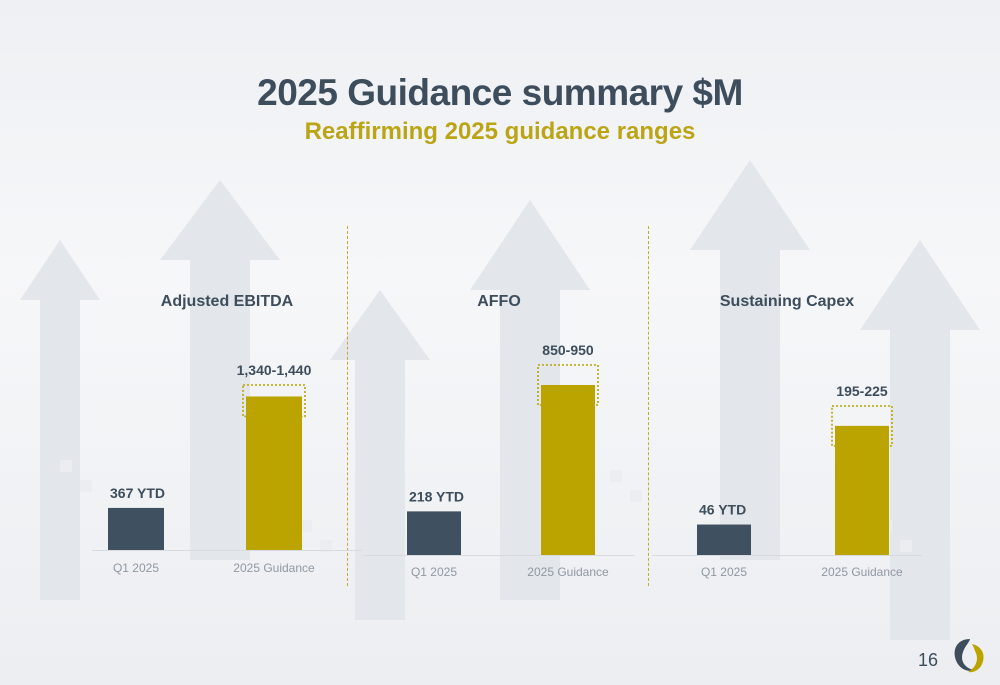 This screenshot has height=685, width=1000. Describe the element at coordinates (500, 92) in the screenshot. I see `slide-title: 2025 Guidance summary $M` at that location.